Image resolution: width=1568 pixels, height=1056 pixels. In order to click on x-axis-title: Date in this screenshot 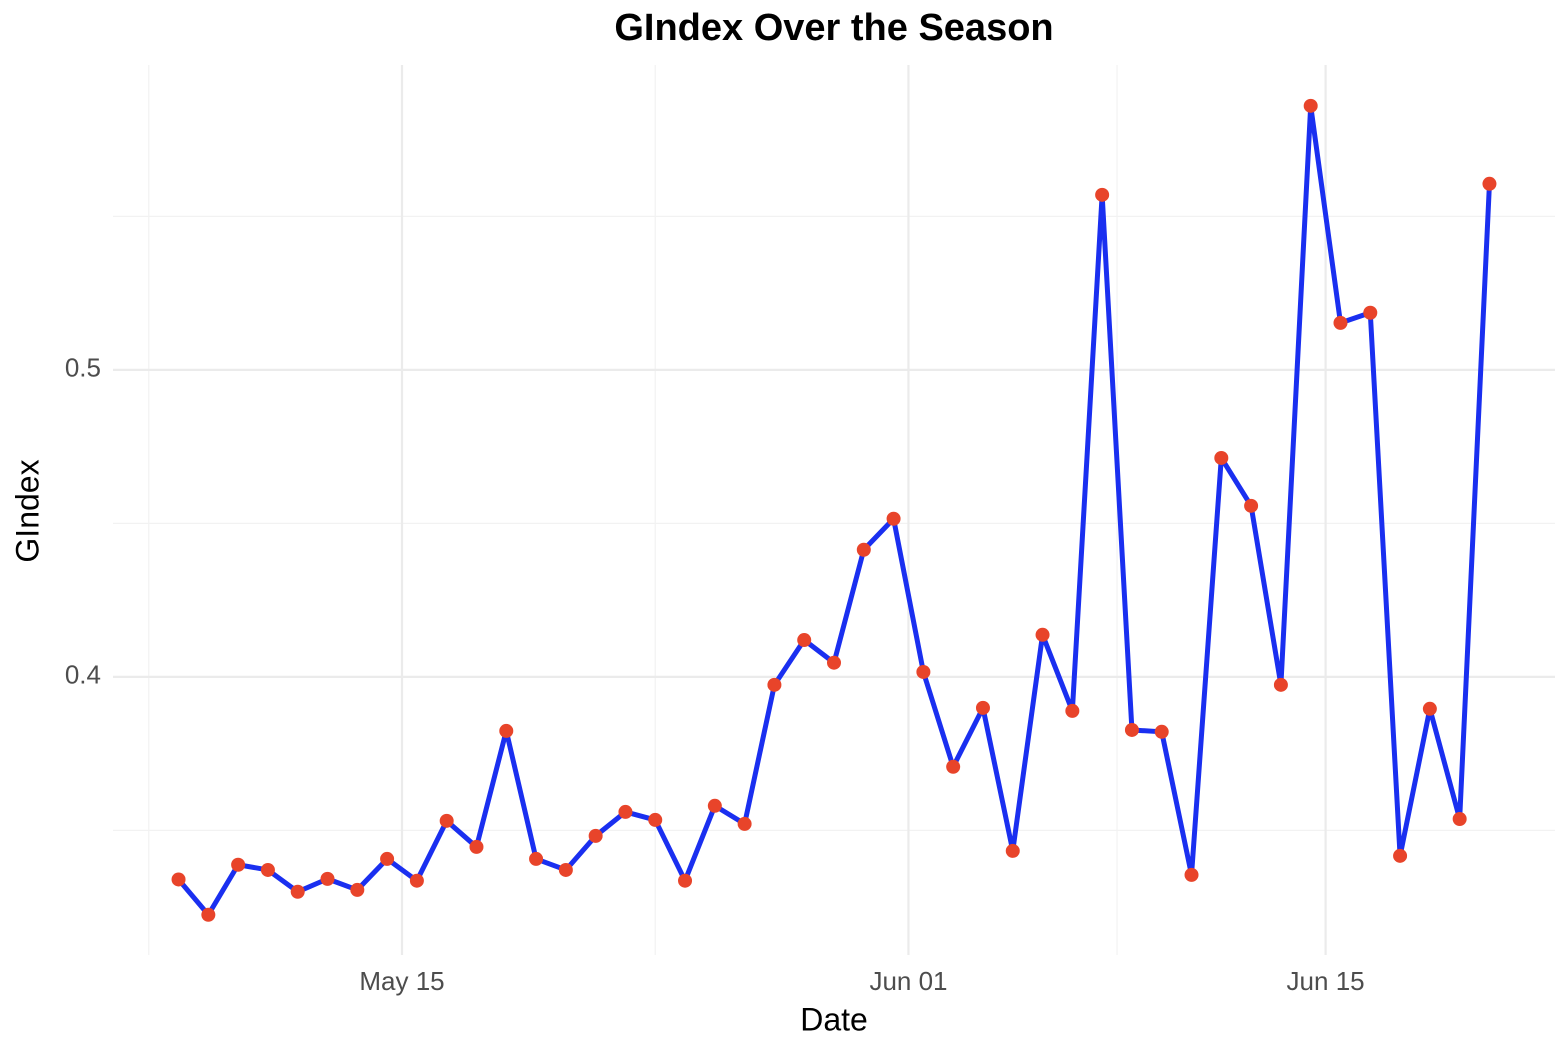, I will do `click(834, 1019)`.